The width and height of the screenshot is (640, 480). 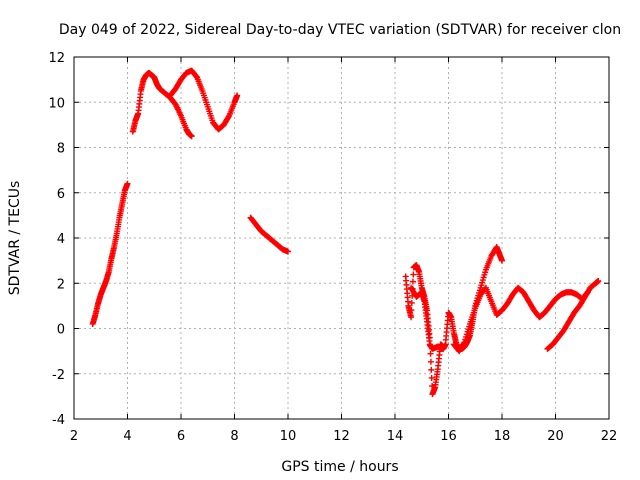 I want to click on x-tick-label: 12, so click(x=341, y=436).